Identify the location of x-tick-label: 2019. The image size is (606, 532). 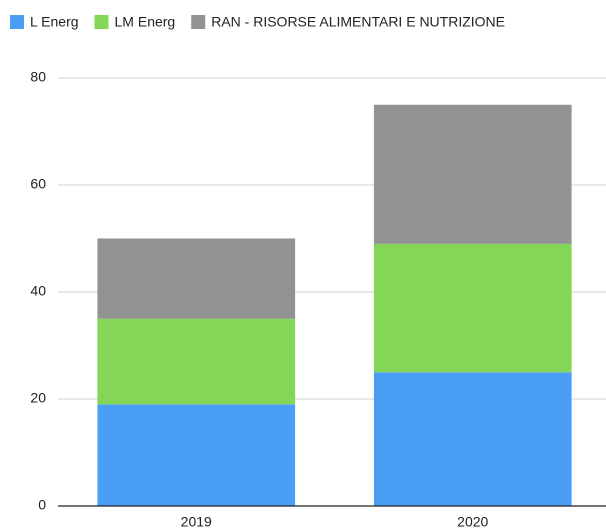
(196, 522).